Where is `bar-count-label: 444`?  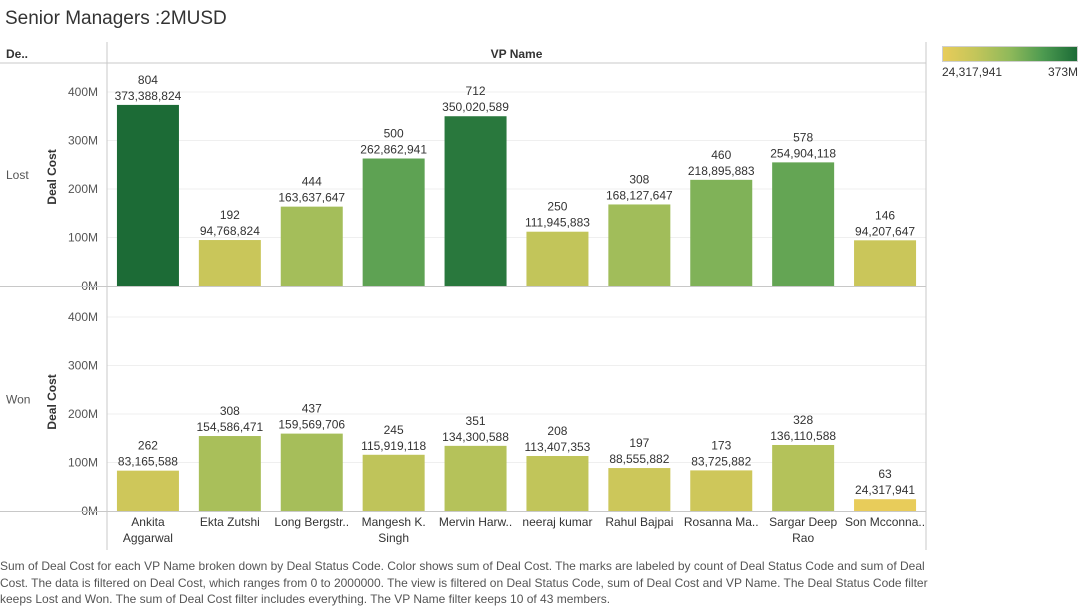 bar-count-label: 444 is located at coordinates (312, 182).